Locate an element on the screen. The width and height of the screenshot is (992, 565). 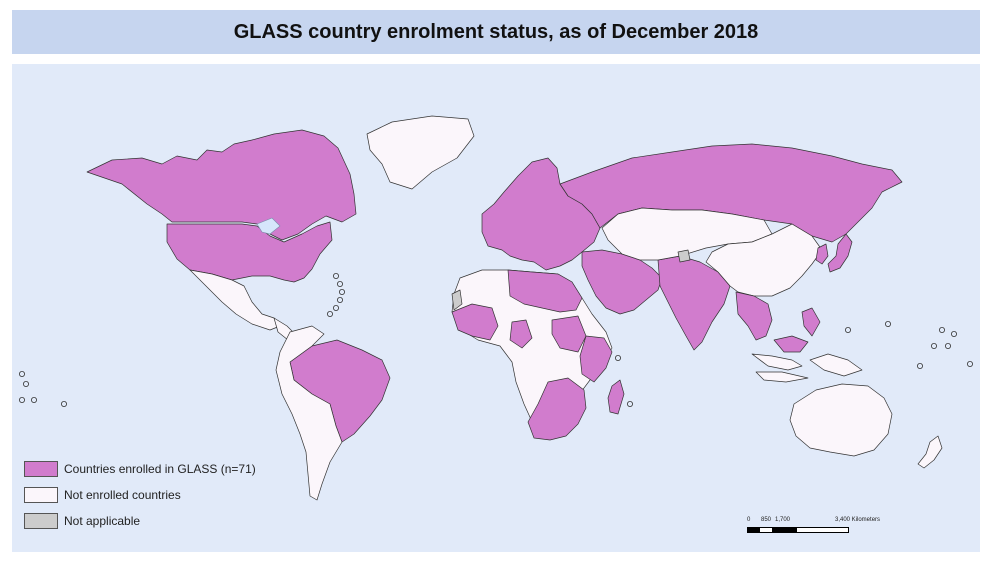
legend-label-not-enrolled: Not enrolled countries is located at coordinates (122, 495).